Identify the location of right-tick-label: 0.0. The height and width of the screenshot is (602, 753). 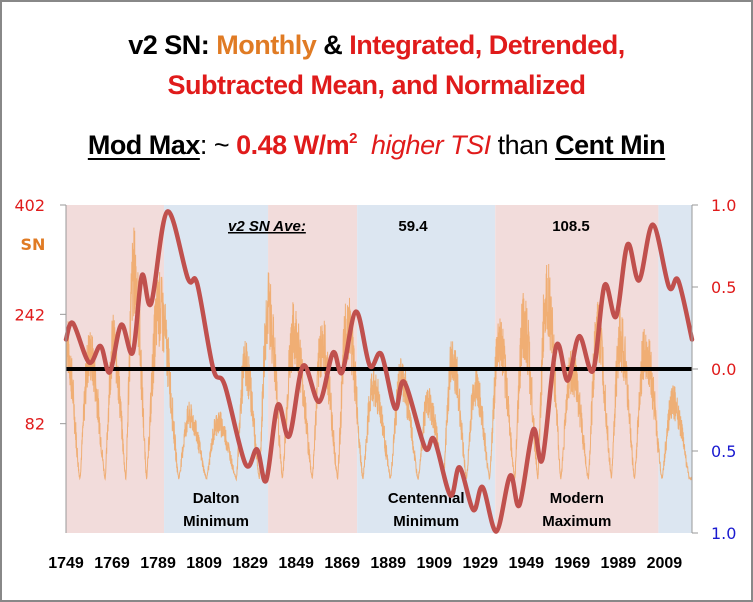
(723, 369).